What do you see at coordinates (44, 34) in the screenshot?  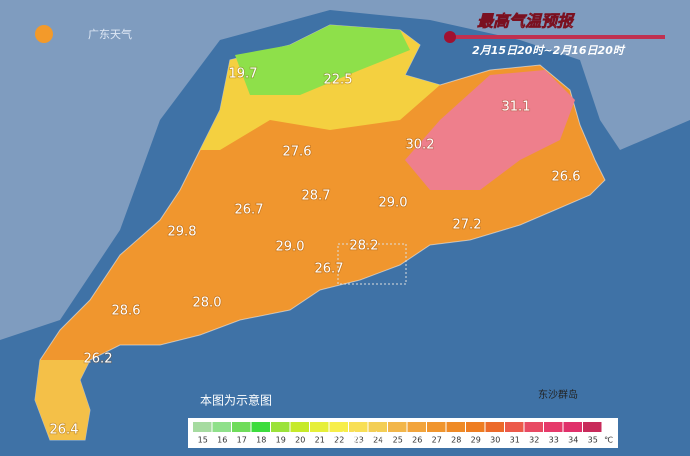 I see `logo-icon` at bounding box center [44, 34].